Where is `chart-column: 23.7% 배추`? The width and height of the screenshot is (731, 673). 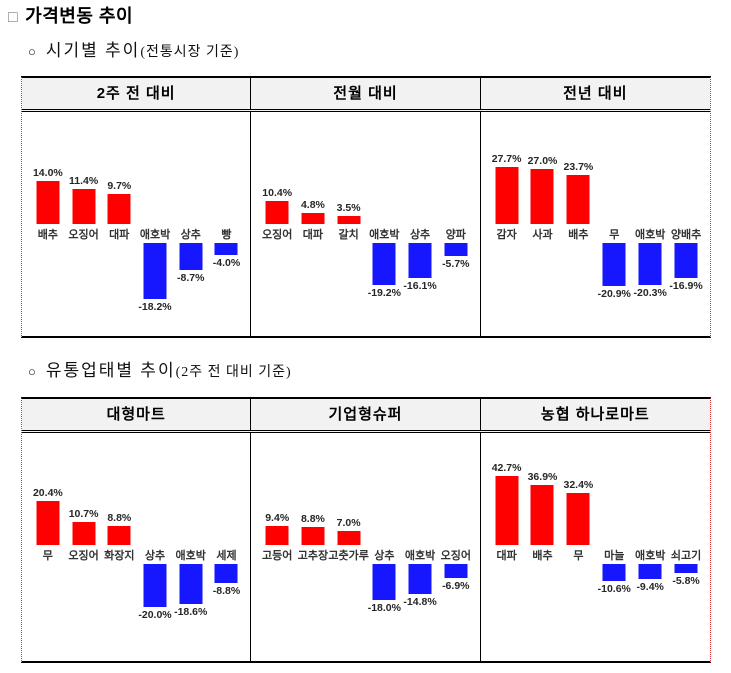 chart-column: 23.7% 배추 is located at coordinates (578, 224).